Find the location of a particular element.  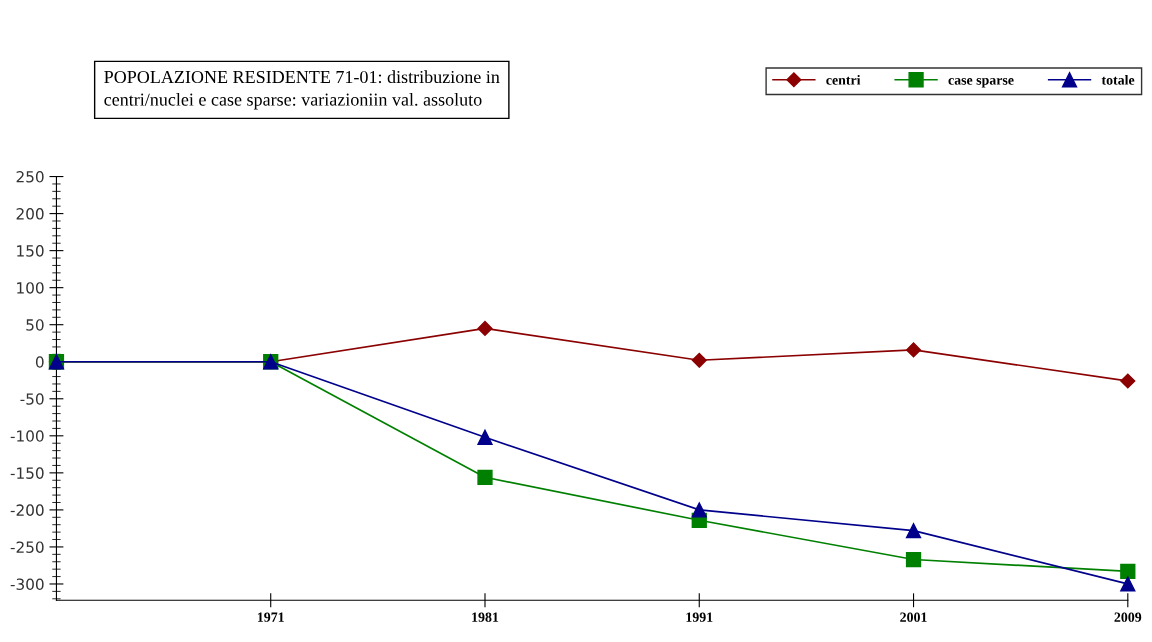

y-tick-label: -100 is located at coordinates (27, 436).